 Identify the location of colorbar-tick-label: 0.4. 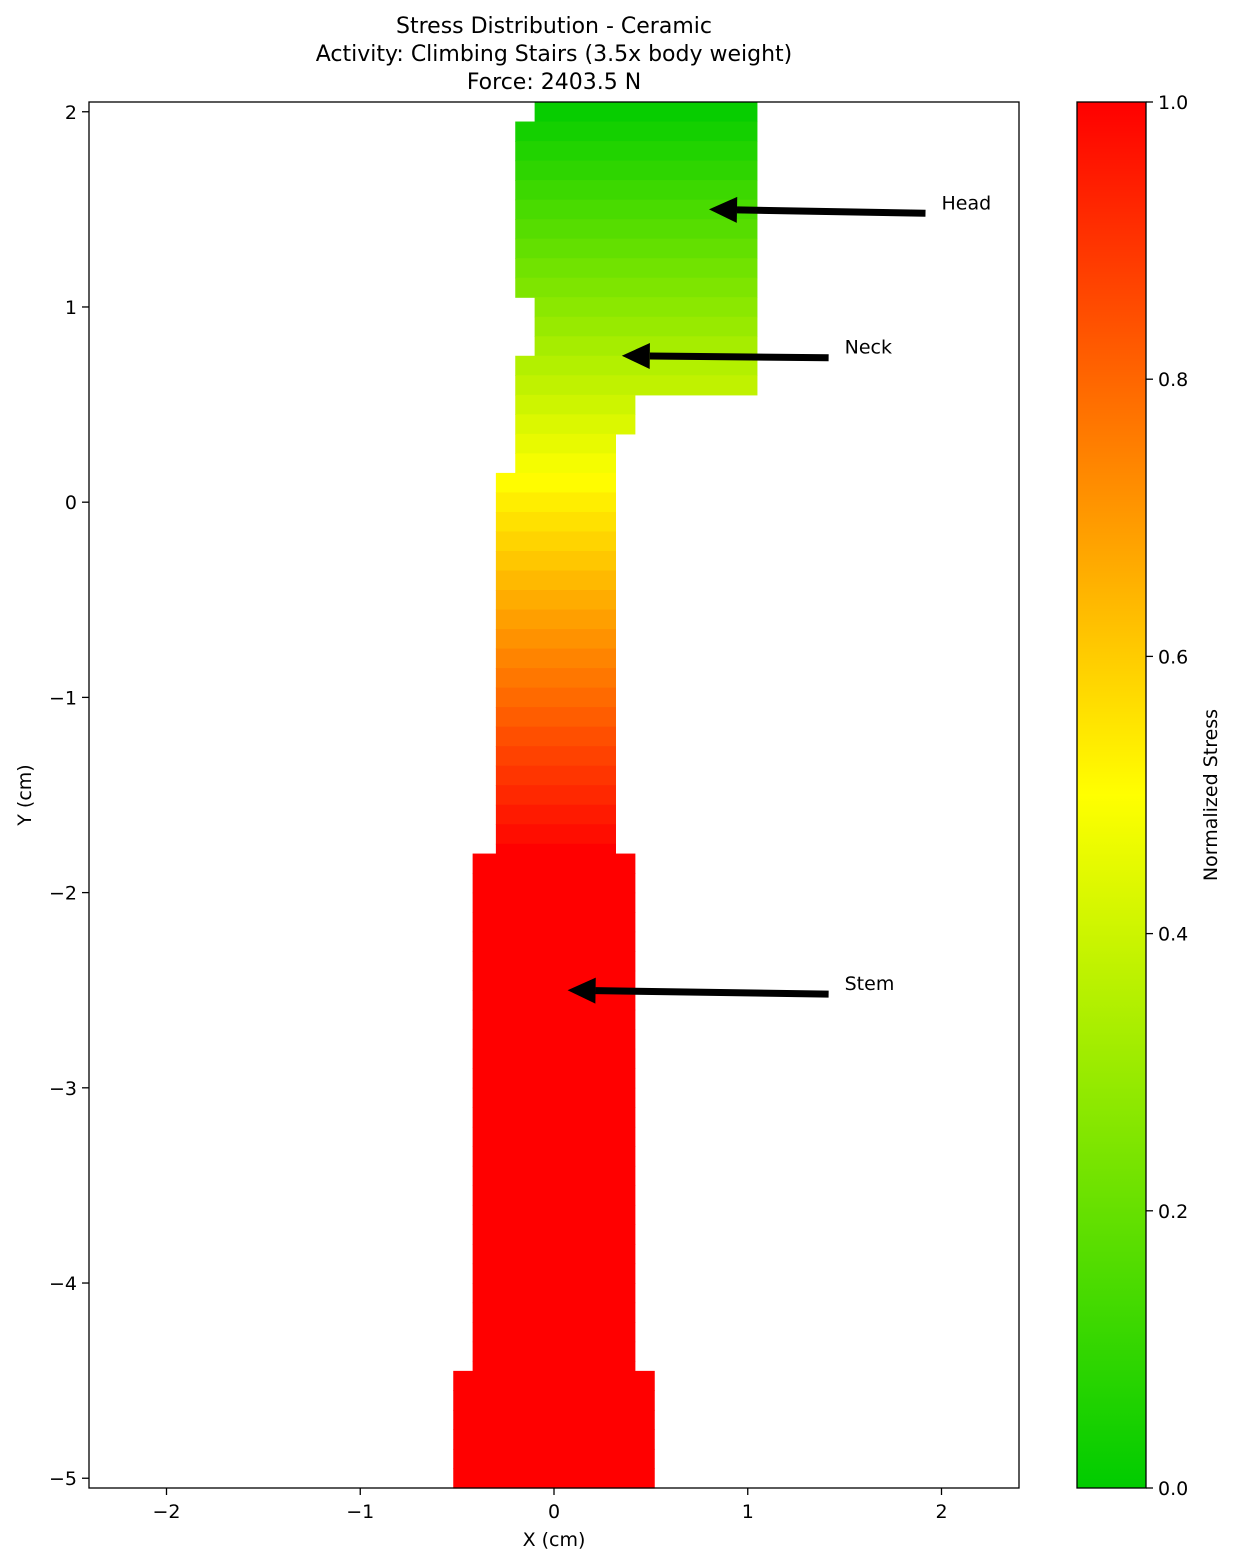
(1173, 935).